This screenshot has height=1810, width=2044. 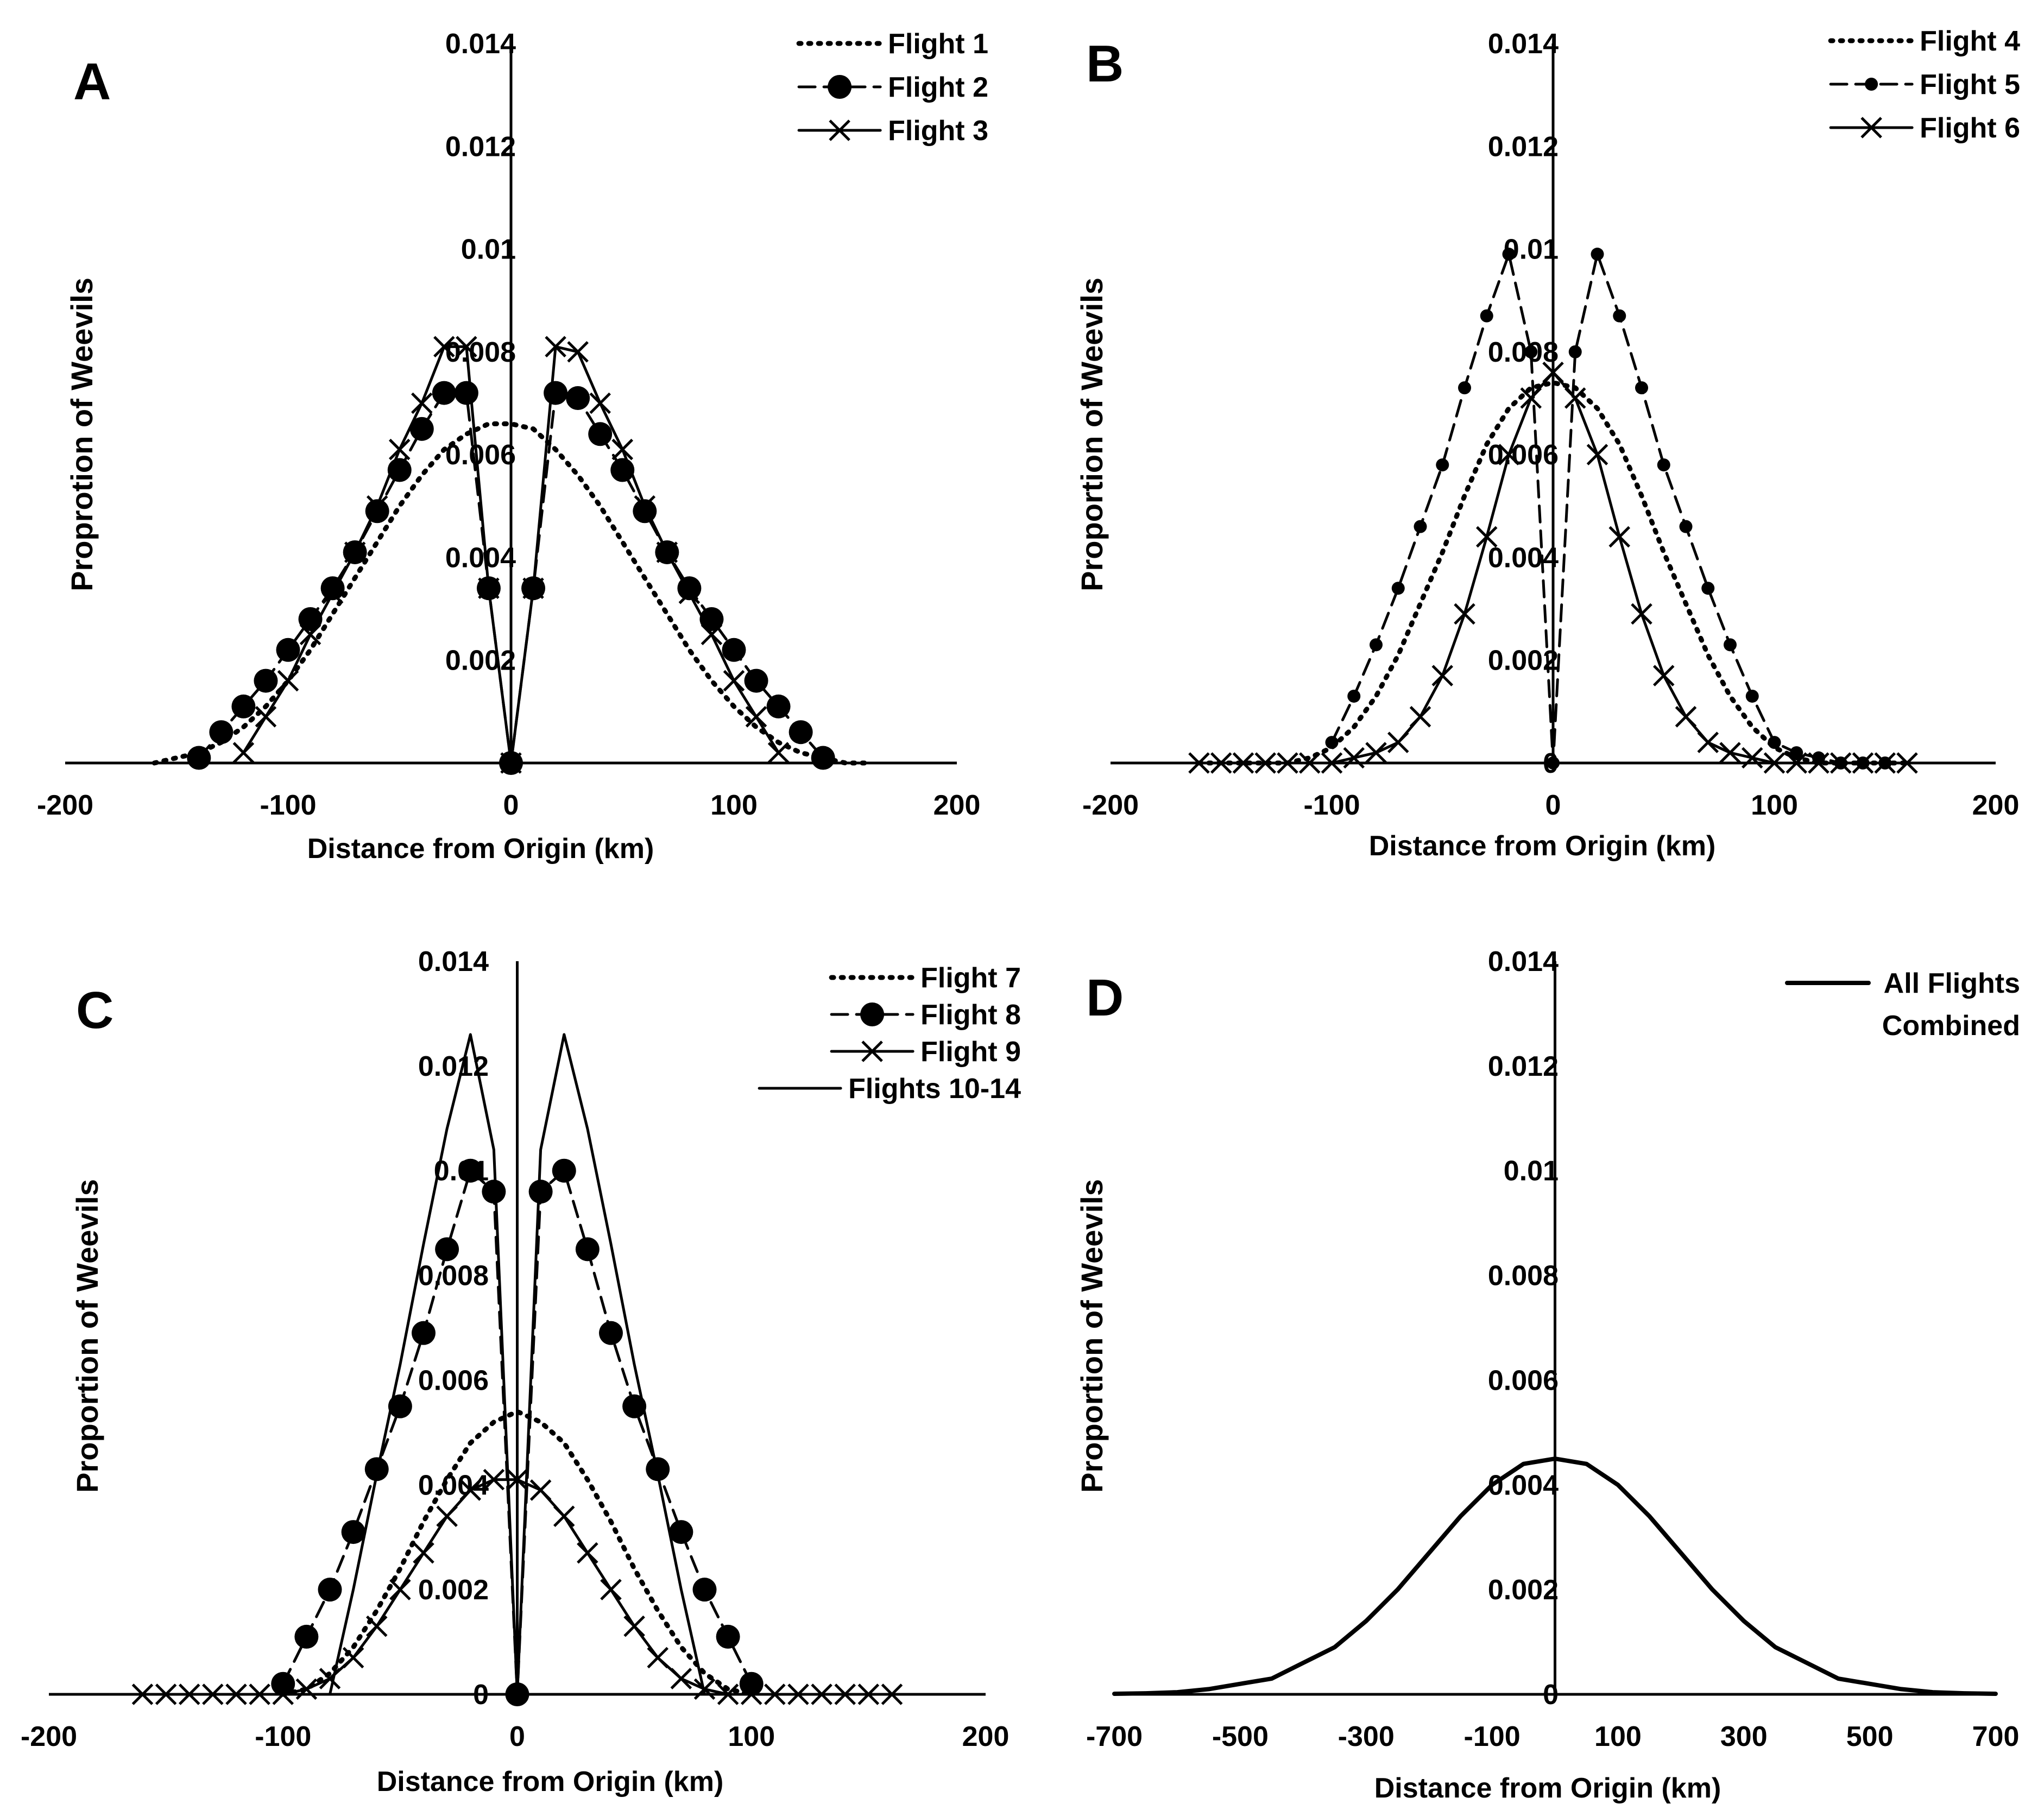 I want to click on panel-a-xlabel: Distance from Origin (km), so click(x=481, y=849).